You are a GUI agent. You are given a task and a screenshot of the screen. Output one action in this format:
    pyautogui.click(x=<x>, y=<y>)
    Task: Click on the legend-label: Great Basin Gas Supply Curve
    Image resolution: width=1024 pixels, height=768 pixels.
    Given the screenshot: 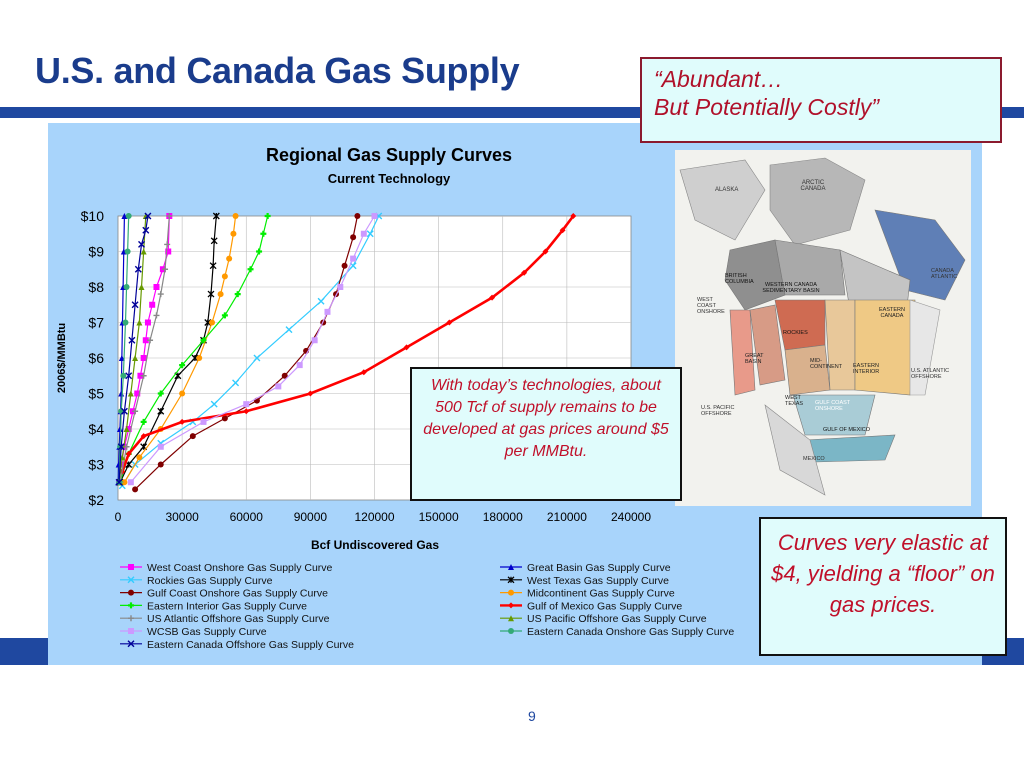 What is the action you would take?
    pyautogui.click(x=599, y=568)
    